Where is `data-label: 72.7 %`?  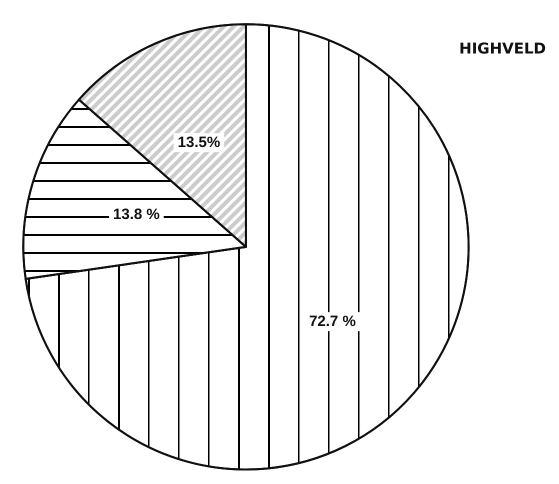
data-label: 72.7 % is located at coordinates (332, 321).